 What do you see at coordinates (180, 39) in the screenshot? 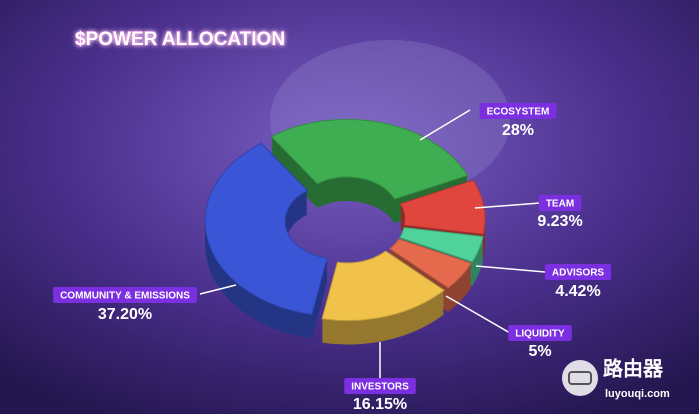
I see `chart-title: $POWER ALLOCATION` at bounding box center [180, 39].